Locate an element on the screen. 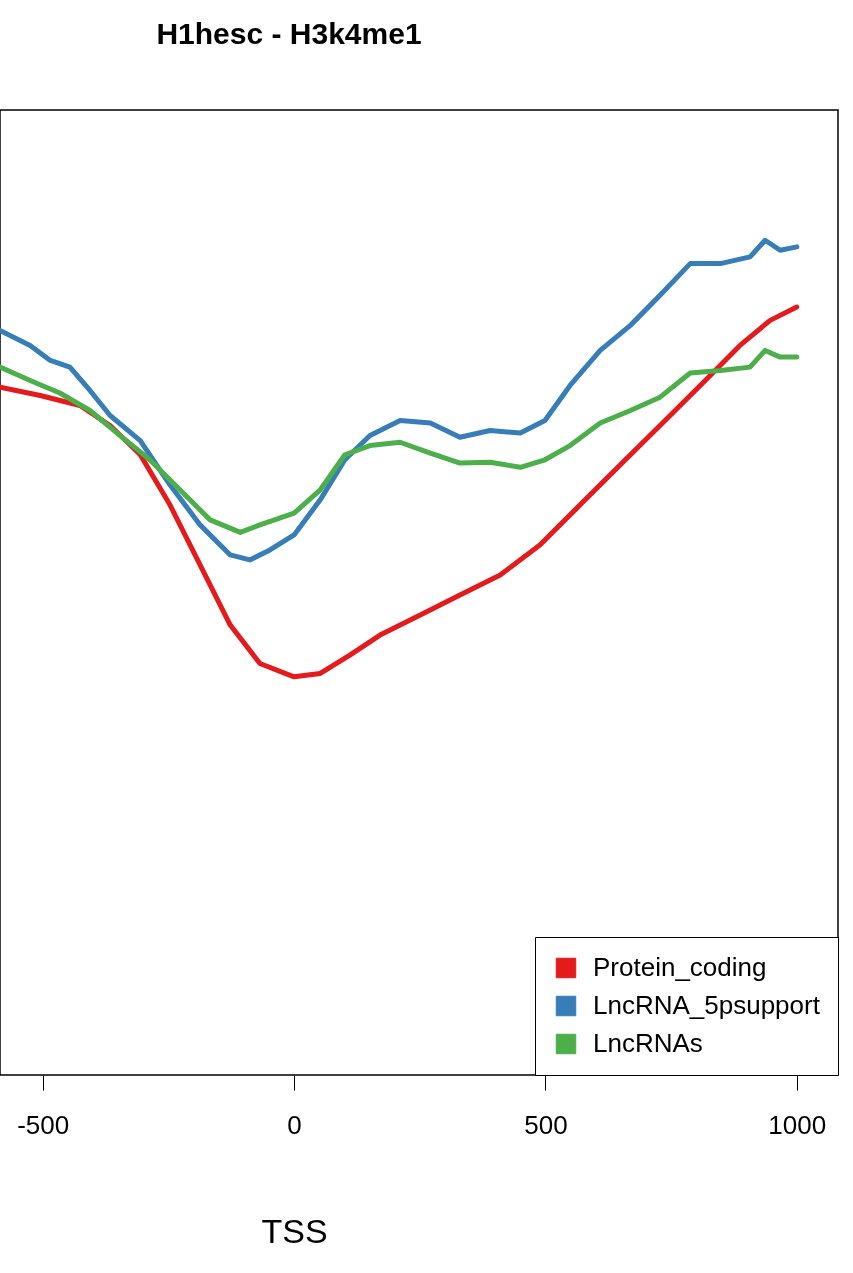 The height and width of the screenshot is (1273, 853). legend-label: LncRNA_5psupport is located at coordinates (707, 1005).